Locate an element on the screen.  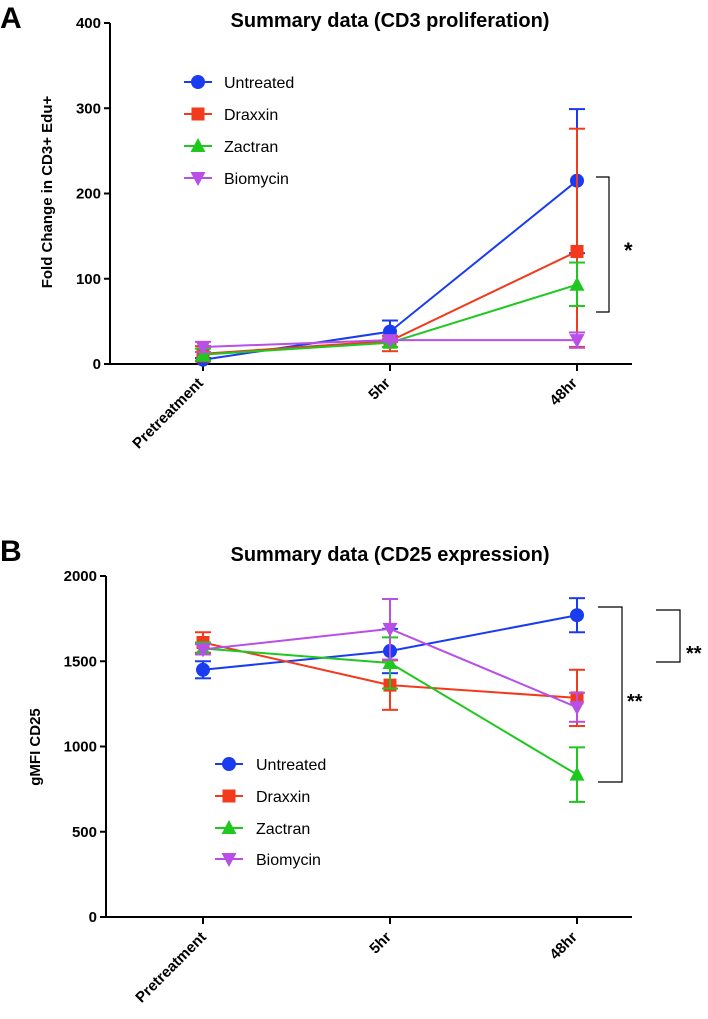
panel-a-legend: Untreated Draxxin Zactran Biomycin is located at coordinates (239, 131).